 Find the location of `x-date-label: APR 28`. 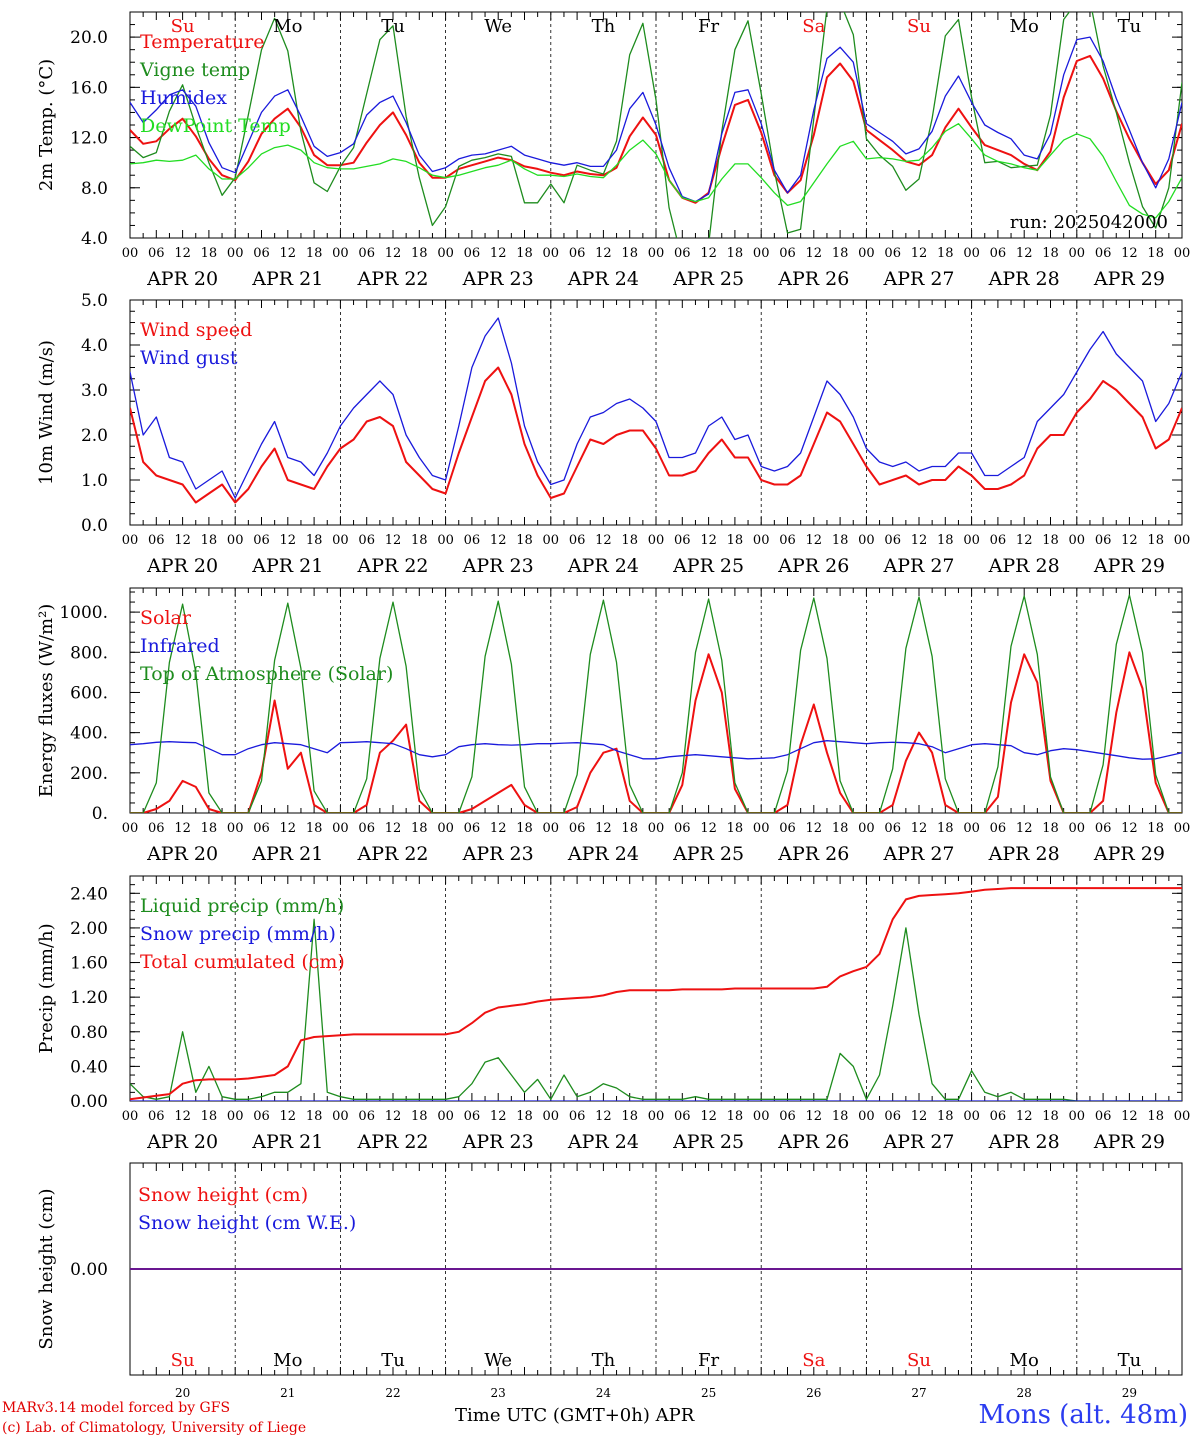

x-date-label: APR 28 is located at coordinates (1024, 566).